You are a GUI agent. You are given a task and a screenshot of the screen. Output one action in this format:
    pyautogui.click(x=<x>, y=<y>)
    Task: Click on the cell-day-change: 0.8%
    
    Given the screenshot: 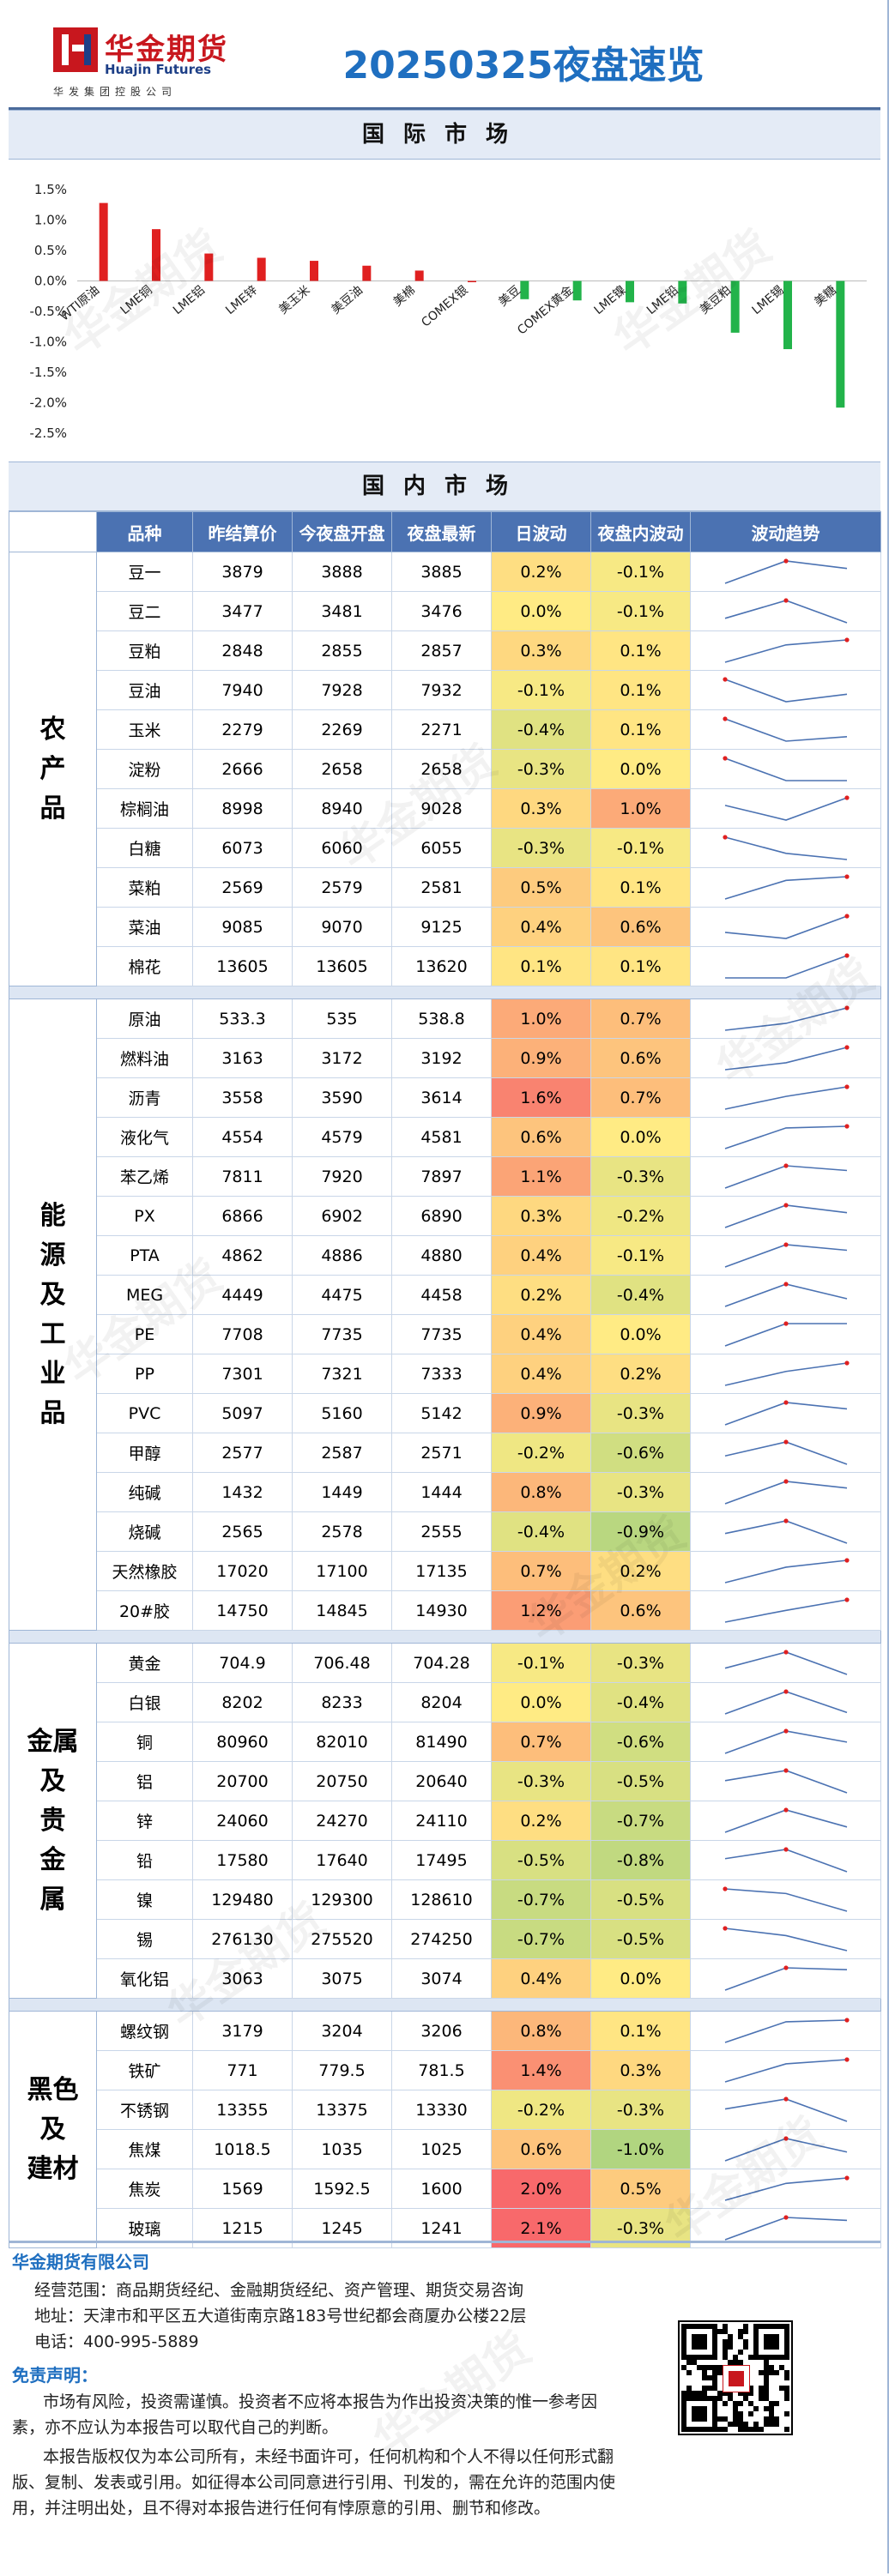 What is the action you would take?
    pyautogui.click(x=541, y=1492)
    